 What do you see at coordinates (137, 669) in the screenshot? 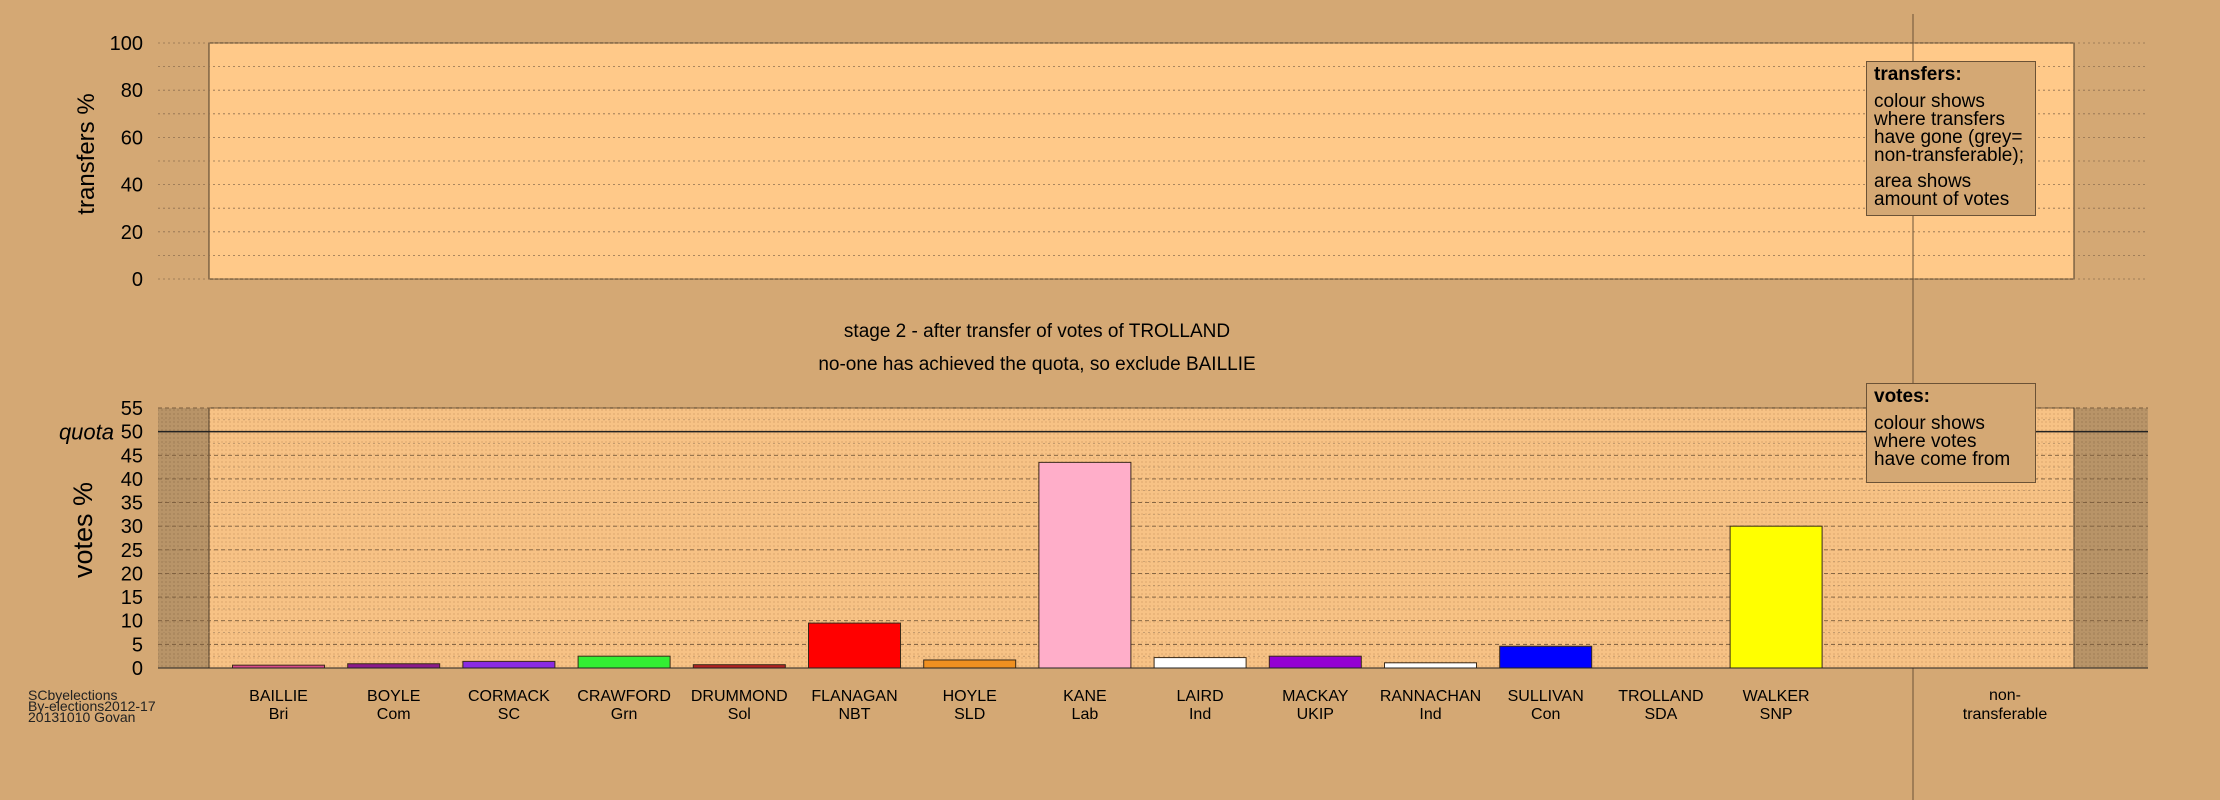
I see `votes-y-tick-label: 0` at bounding box center [137, 669].